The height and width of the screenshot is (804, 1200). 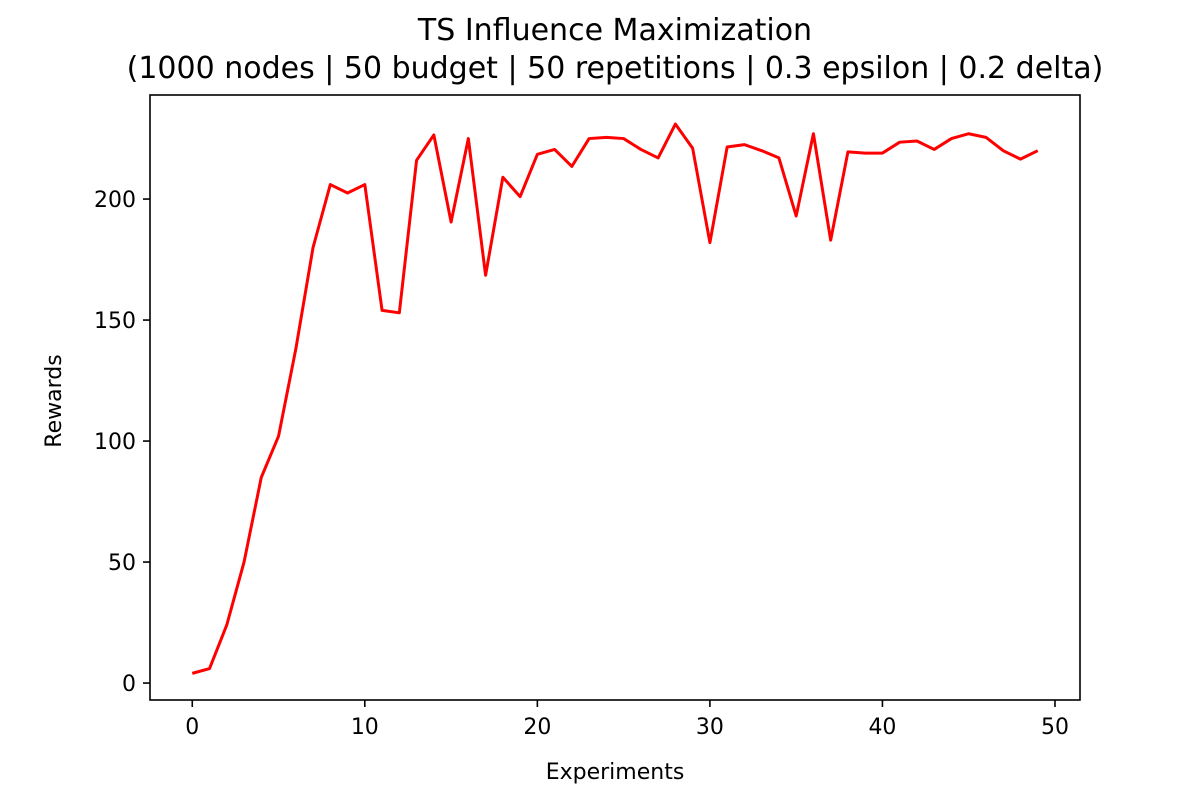 I want to click on y-axis-label: Rewards, so click(x=54, y=400).